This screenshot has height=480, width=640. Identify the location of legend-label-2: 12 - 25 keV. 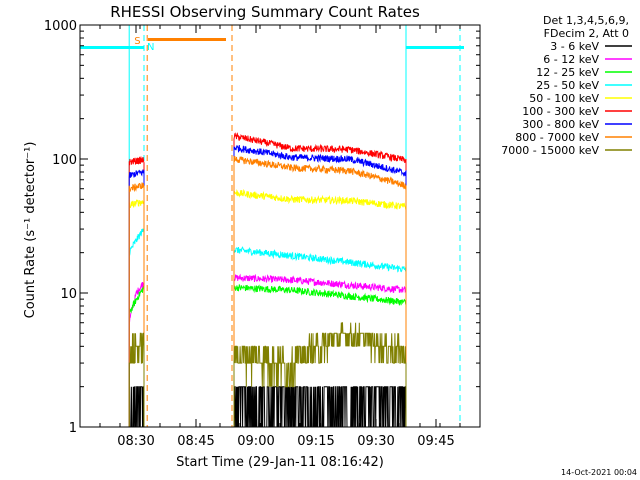
(567, 72).